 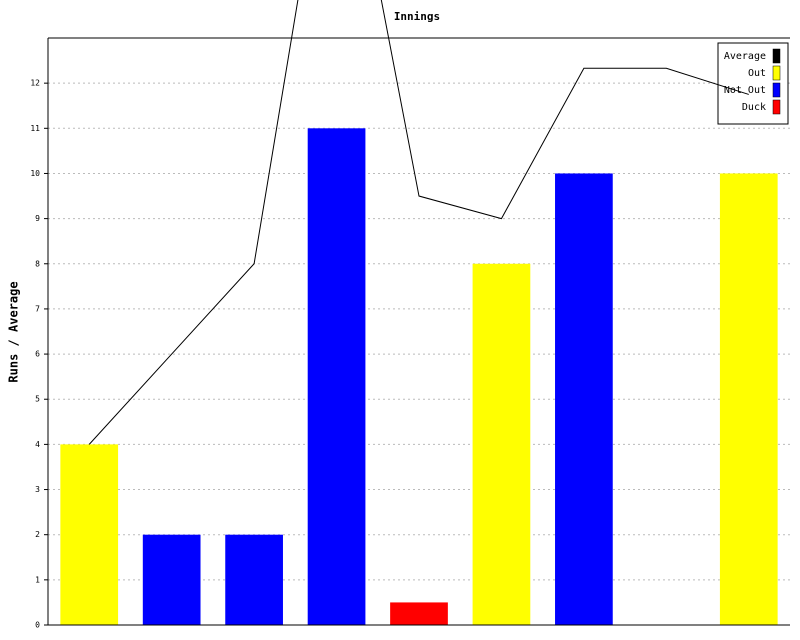 What do you see at coordinates (37, 534) in the screenshot?
I see `y-tick-label: 2` at bounding box center [37, 534].